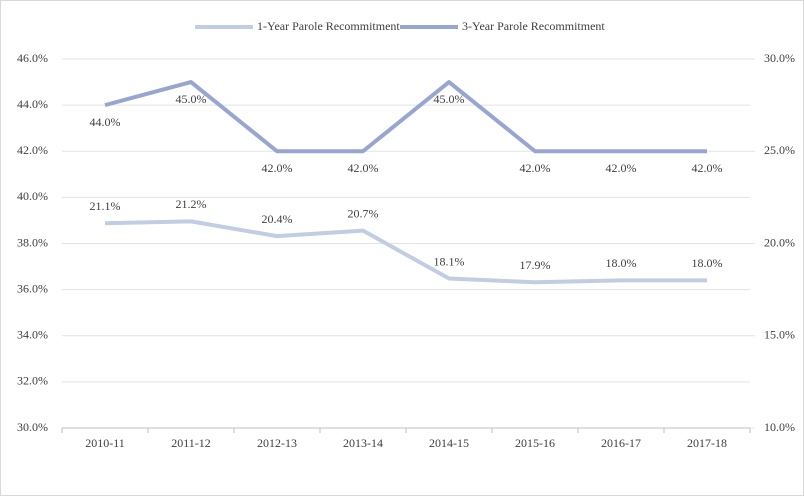  Describe the element at coordinates (32, 427) in the screenshot. I see `y-tick-label: 30.0%` at that location.